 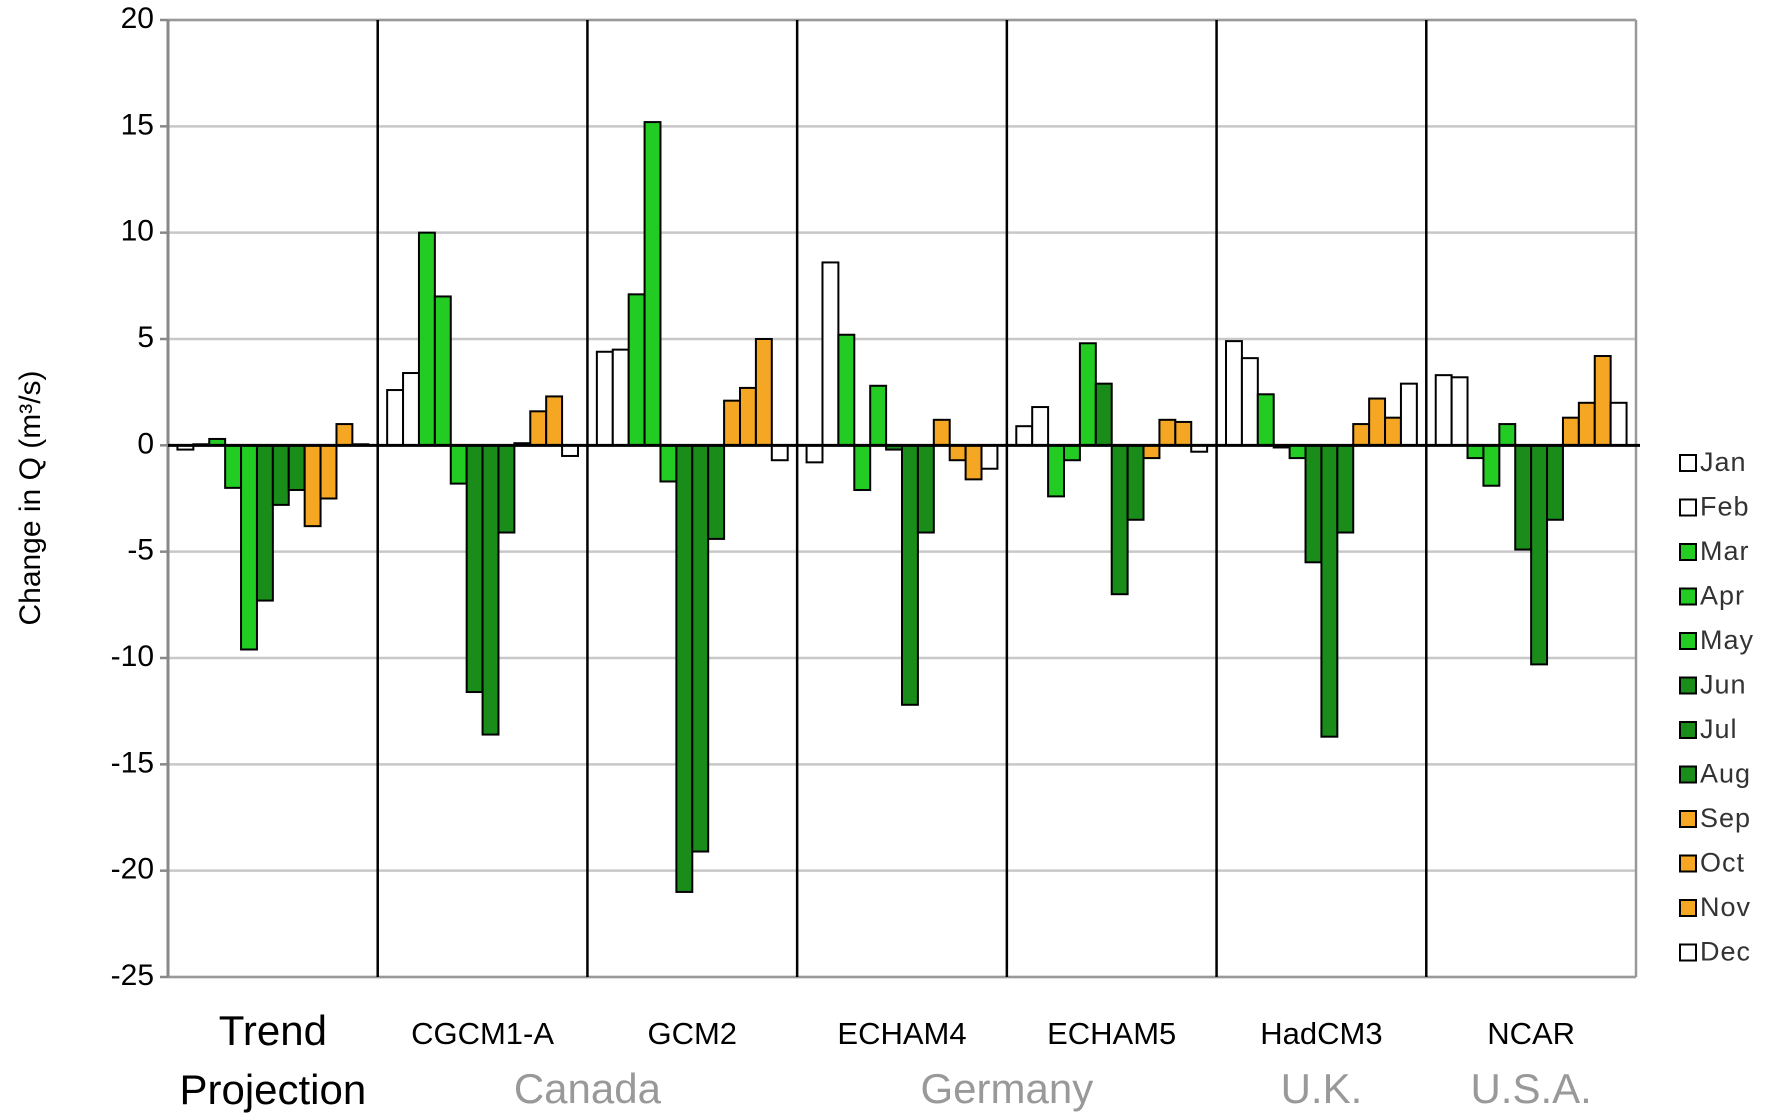 I want to click on x-tick-label: NCAR, so click(x=1531, y=1033).